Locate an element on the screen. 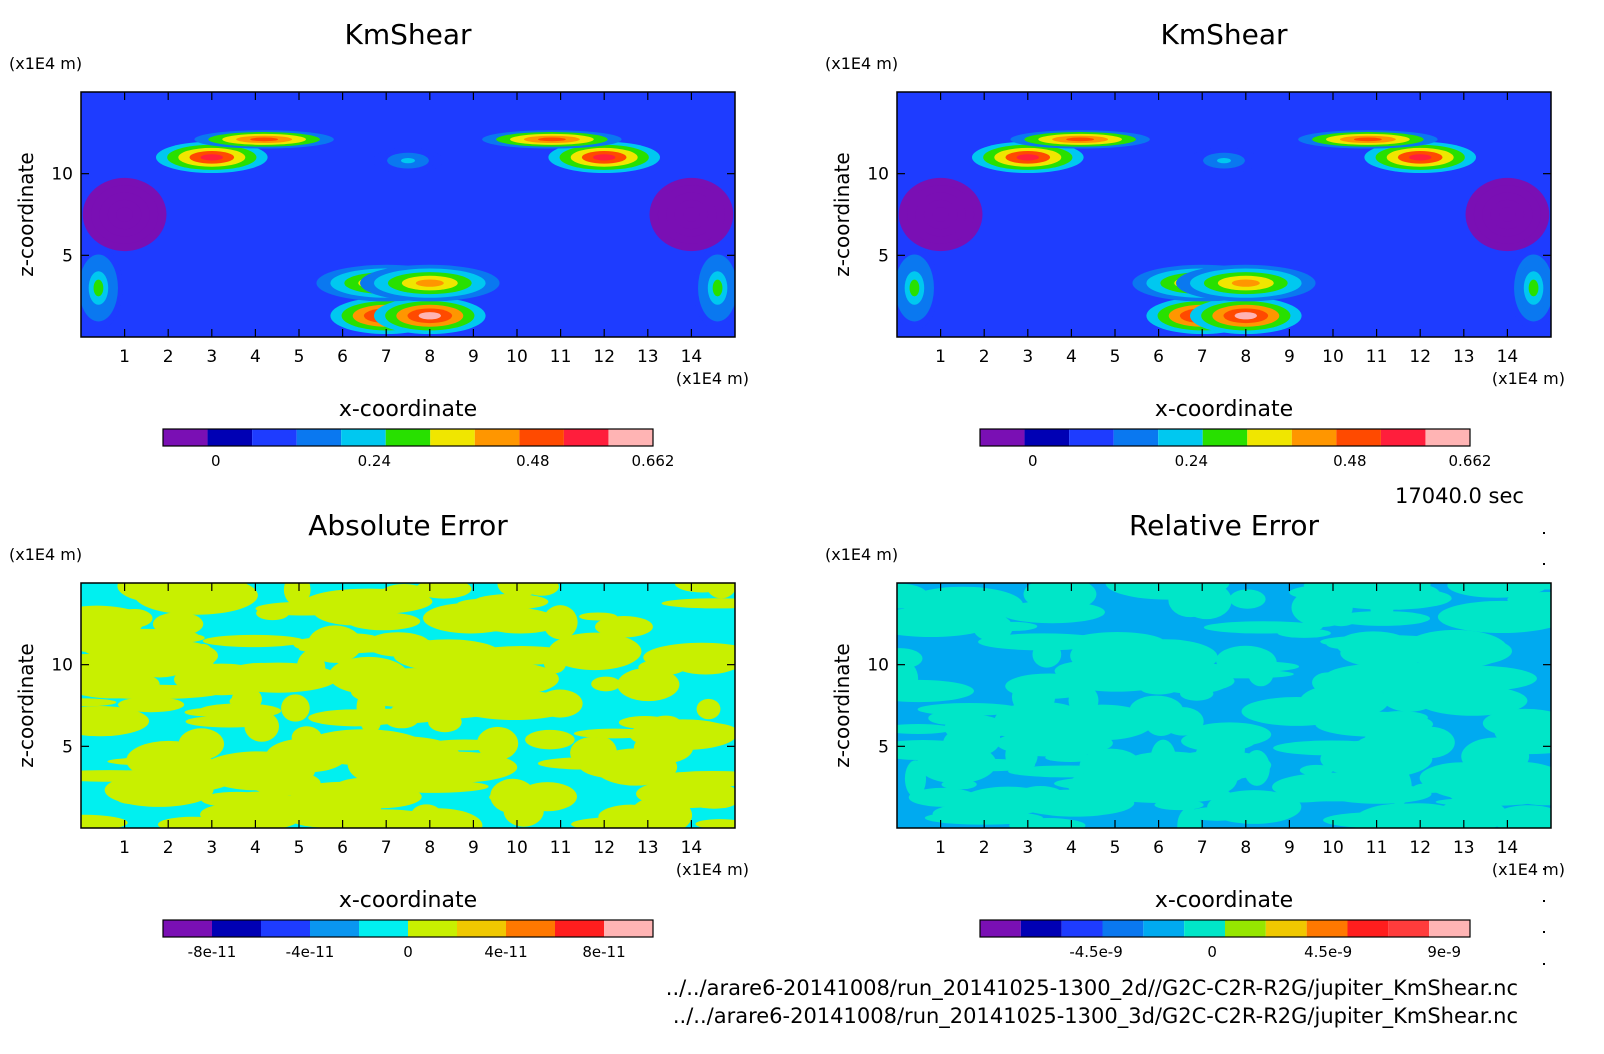 This screenshot has width=1604, height=1054. x-tick-label: 8 is located at coordinates (1245, 357).